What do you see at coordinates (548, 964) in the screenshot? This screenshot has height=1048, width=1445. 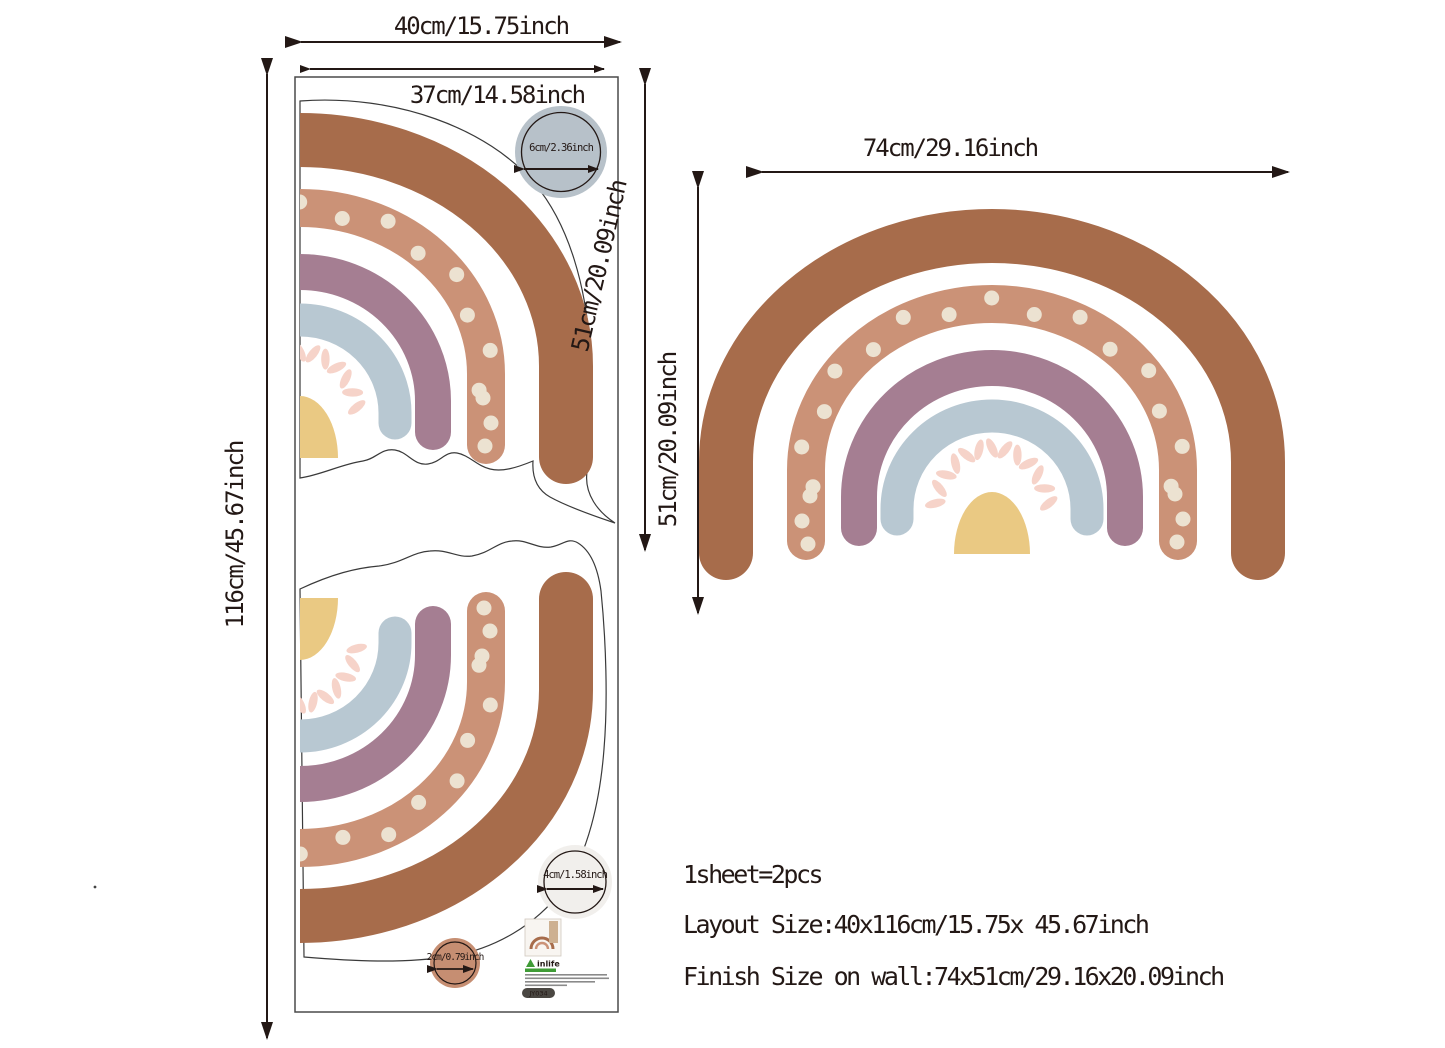 I see `inlife-logo-text: inlife` at bounding box center [548, 964].